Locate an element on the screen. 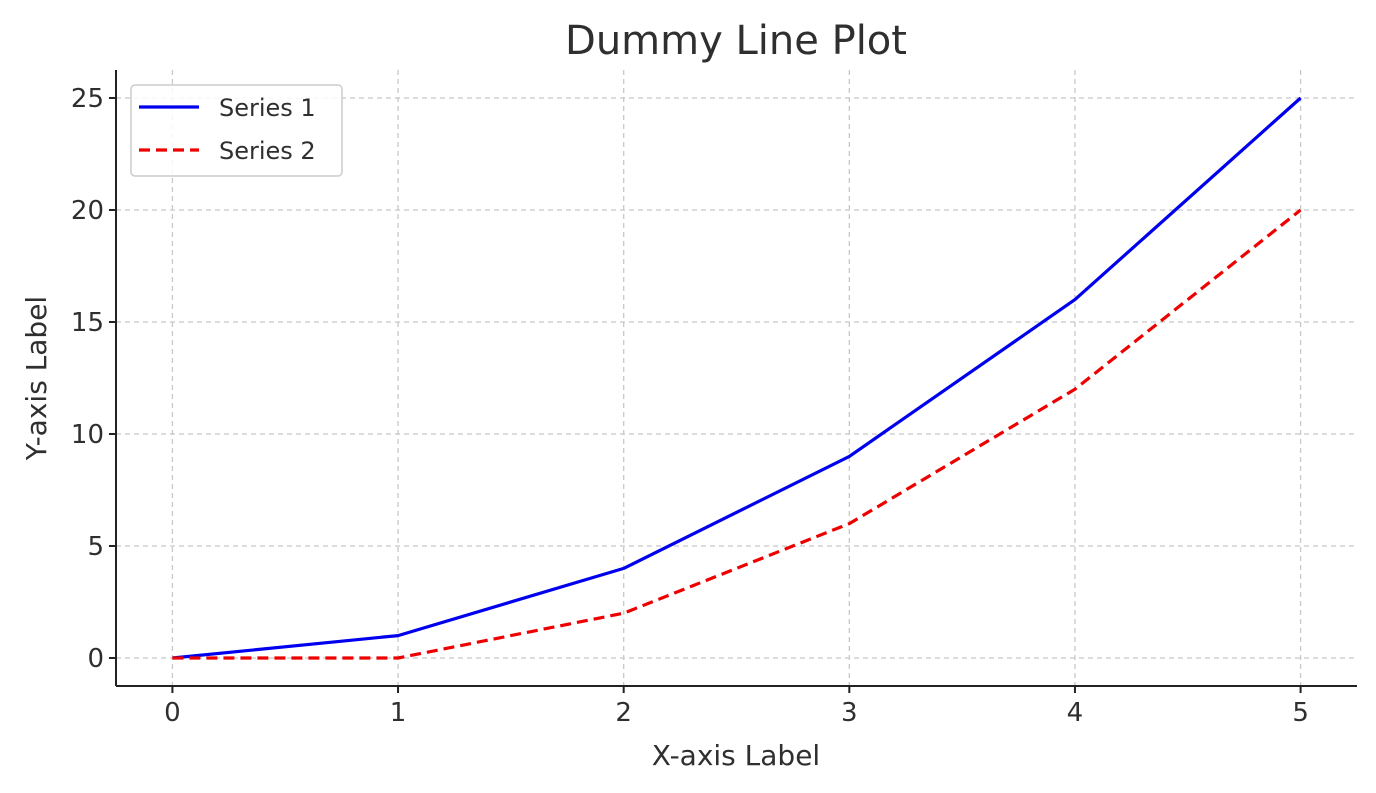 This screenshot has height=793, width=1376. y-tick-label-15: 15 is located at coordinates (87, 323).